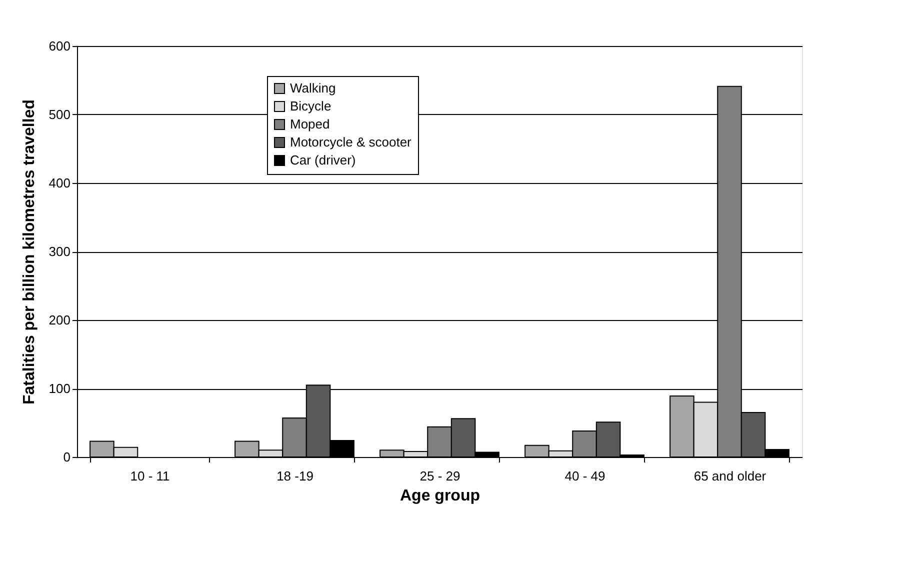 The image size is (907, 562). What do you see at coordinates (59, 320) in the screenshot?
I see `y-tick-label: 200` at bounding box center [59, 320].